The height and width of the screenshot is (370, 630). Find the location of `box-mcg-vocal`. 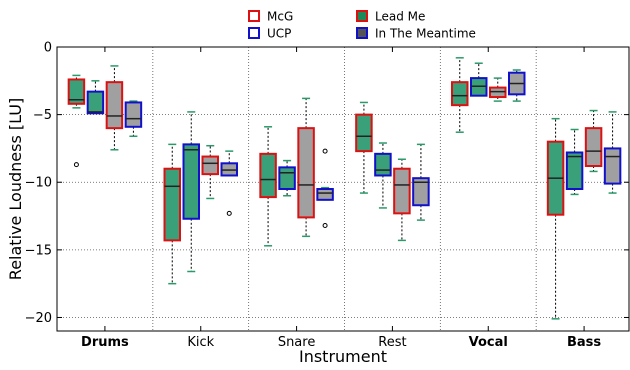

box-mcg-vocal is located at coordinates (460, 95).